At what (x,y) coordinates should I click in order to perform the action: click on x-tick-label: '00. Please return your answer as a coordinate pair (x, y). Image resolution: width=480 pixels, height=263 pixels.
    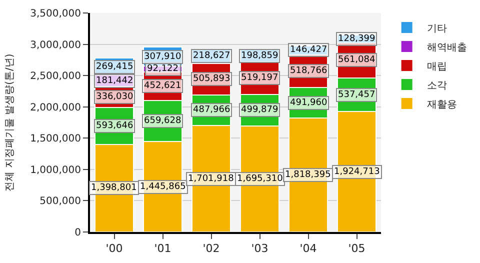
    Looking at the image, I should click on (114, 249).